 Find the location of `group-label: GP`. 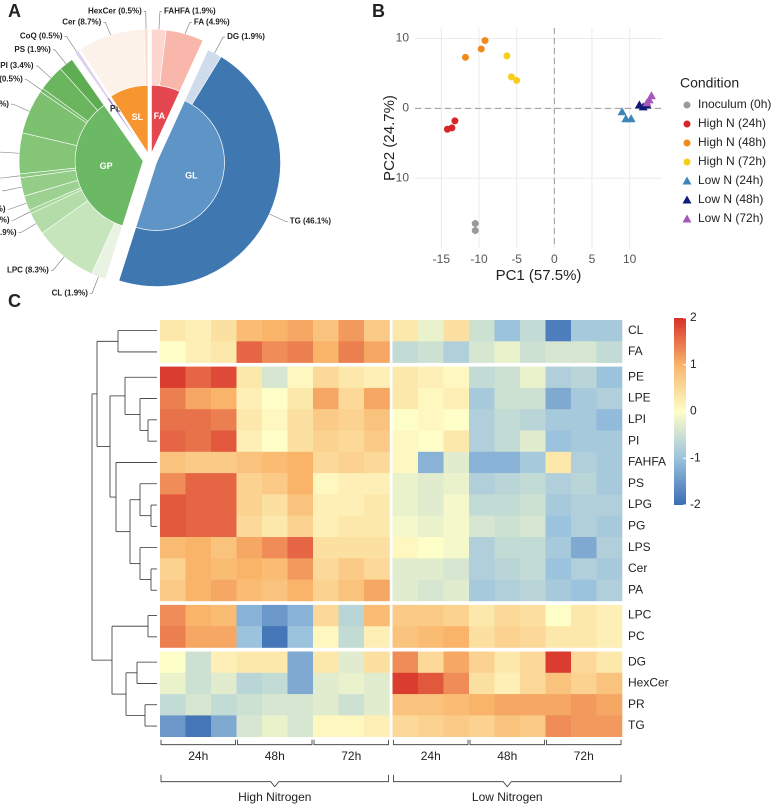

group-label: GP is located at coordinates (106, 166).